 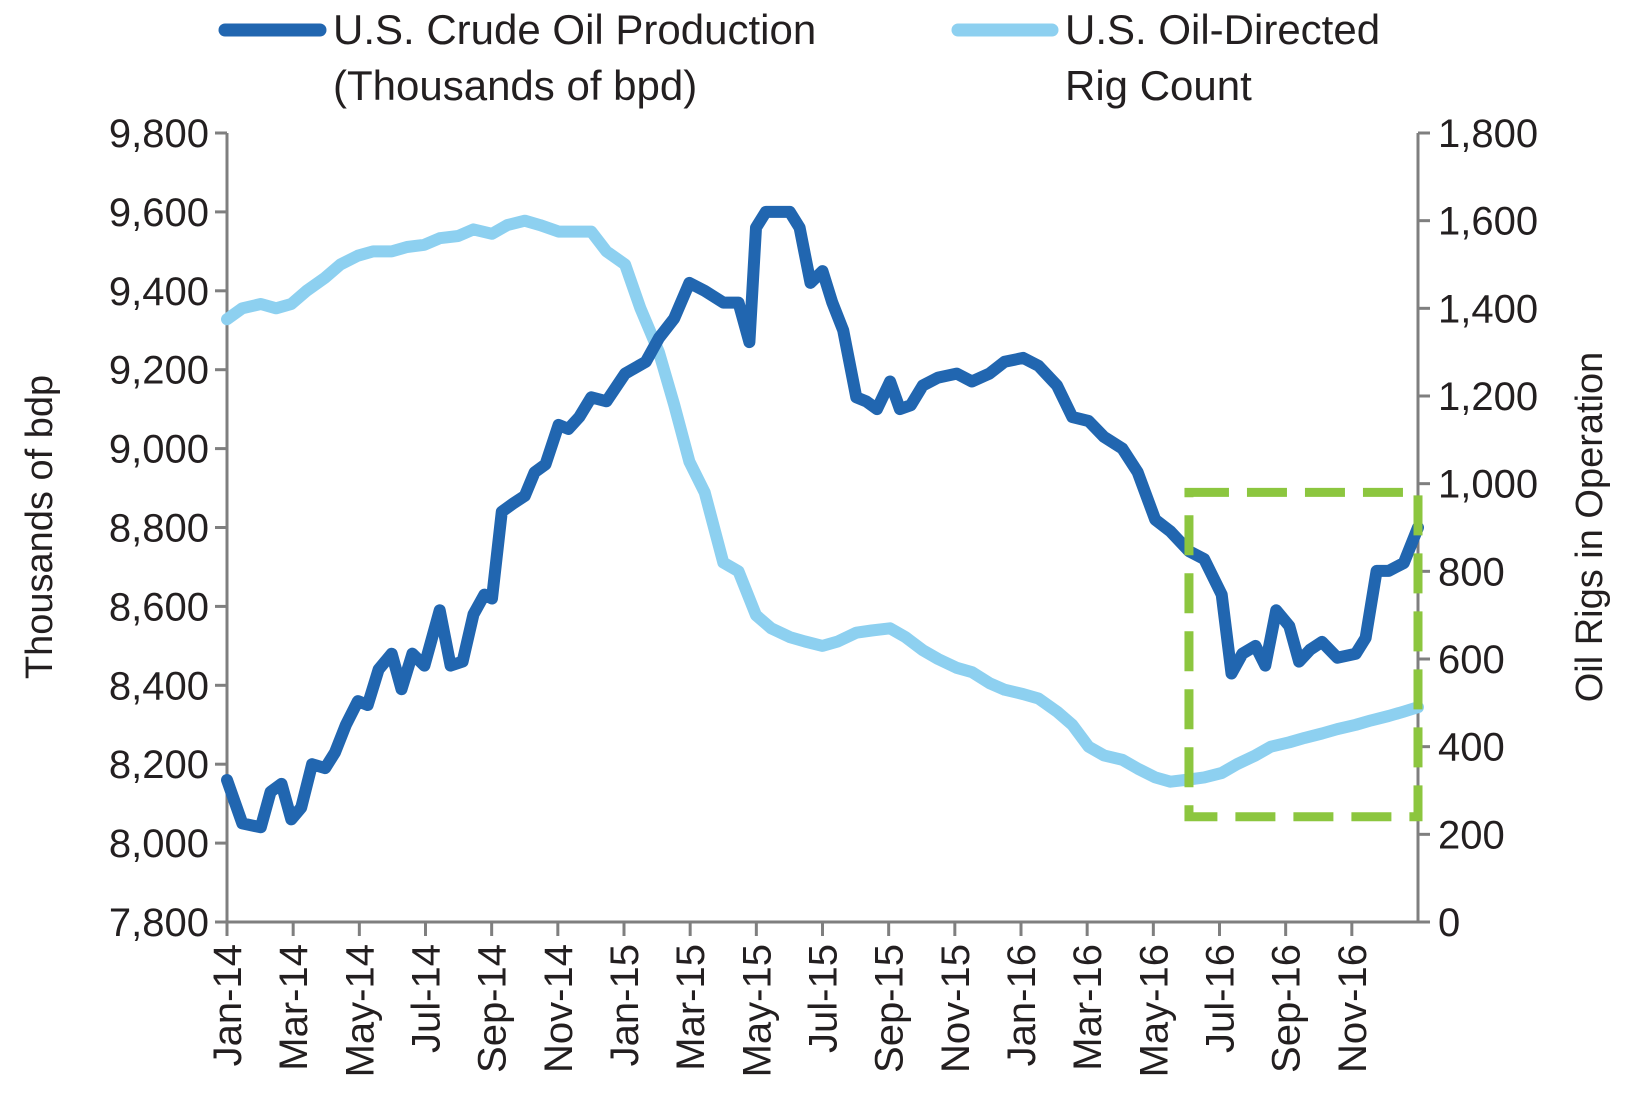 What do you see at coordinates (493, 1008) in the screenshot?
I see `x-tick-label-sep-14: Sep-14` at bounding box center [493, 1008].